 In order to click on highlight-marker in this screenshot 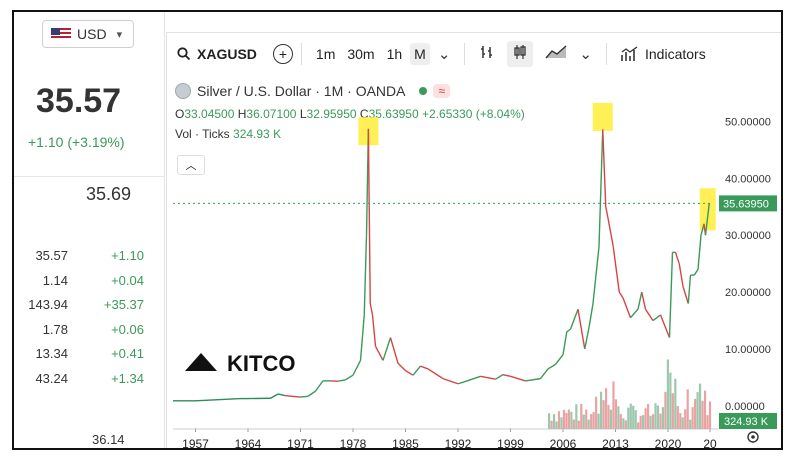, I will do `click(602, 116)`.